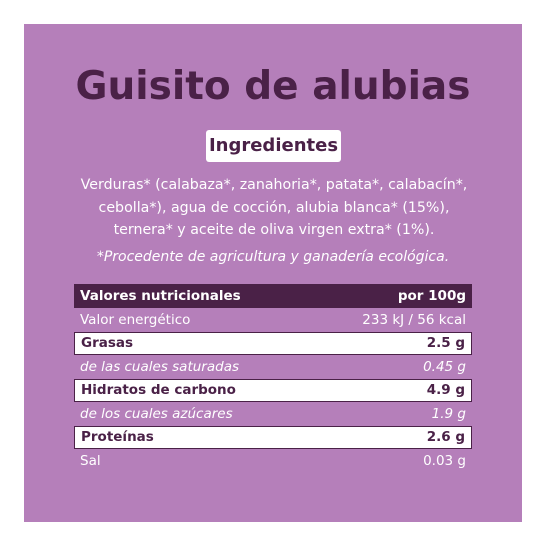  What do you see at coordinates (273, 343) in the screenshot?
I see `nutrition-row-fat: Grasas 2.5 g` at bounding box center [273, 343].